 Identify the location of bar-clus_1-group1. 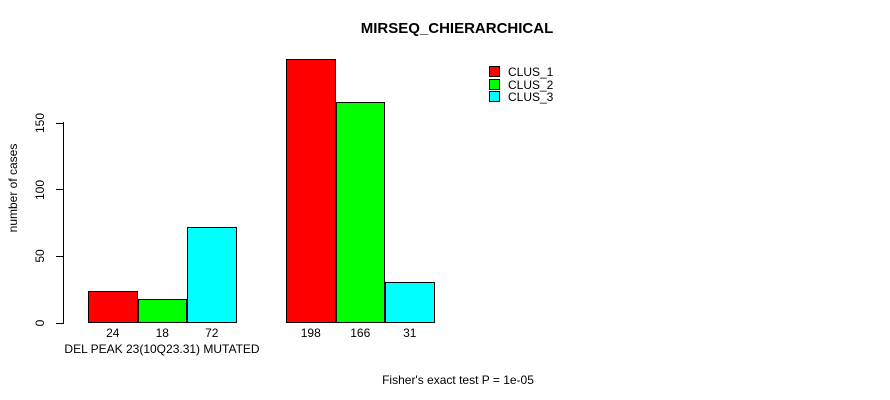
(113, 307).